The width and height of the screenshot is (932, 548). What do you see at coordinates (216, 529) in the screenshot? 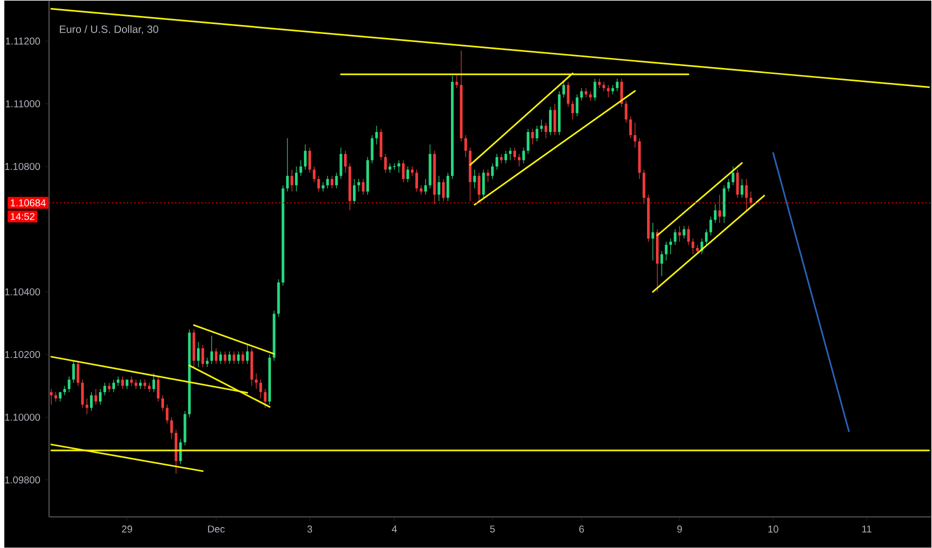
I see `x-tick-label: Dec` at bounding box center [216, 529].